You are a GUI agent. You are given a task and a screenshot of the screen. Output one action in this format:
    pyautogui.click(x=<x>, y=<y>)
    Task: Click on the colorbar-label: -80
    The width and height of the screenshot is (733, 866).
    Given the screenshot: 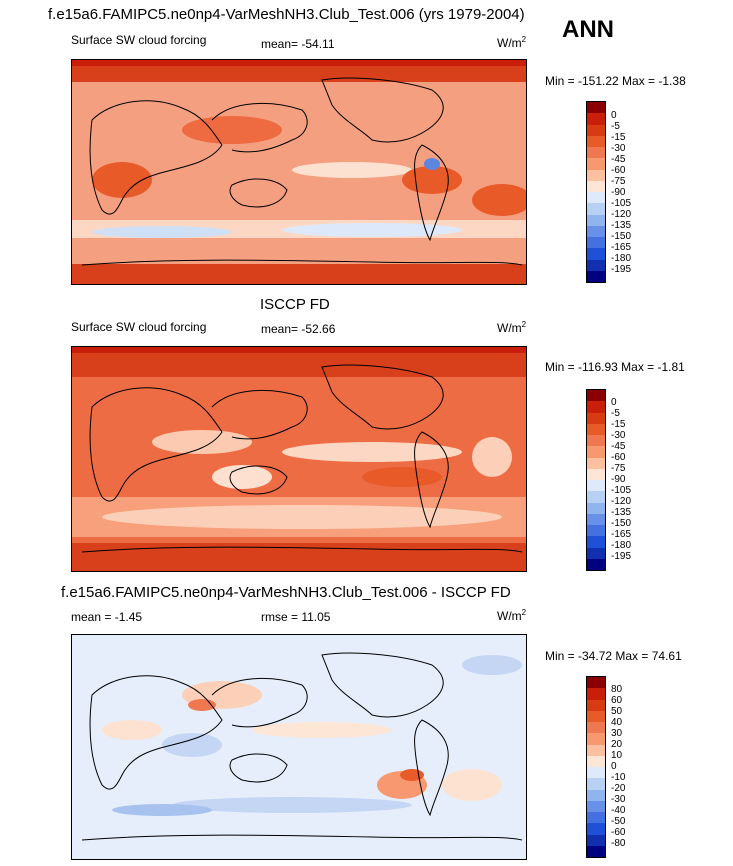 What is the action you would take?
    pyautogui.click(x=618, y=843)
    